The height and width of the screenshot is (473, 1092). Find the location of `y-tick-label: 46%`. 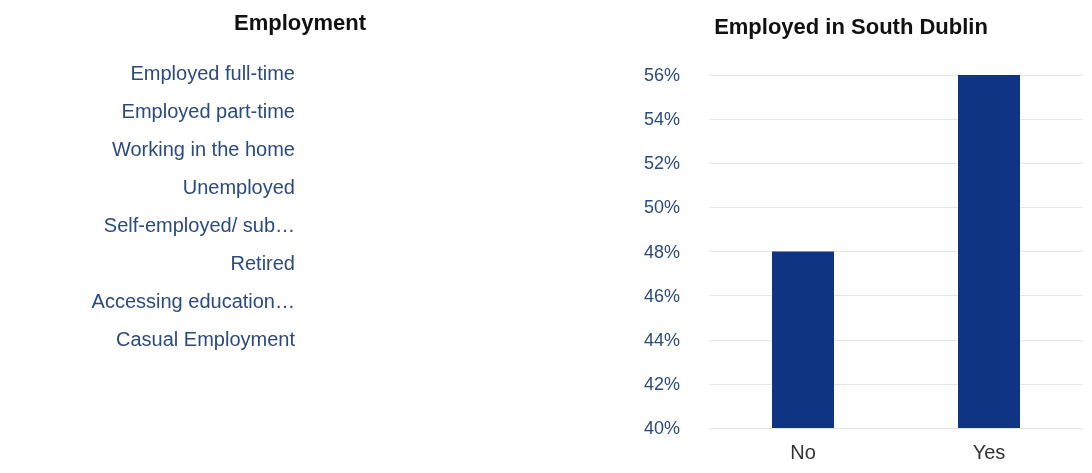

y-tick-label: 46% is located at coordinates (661, 295).